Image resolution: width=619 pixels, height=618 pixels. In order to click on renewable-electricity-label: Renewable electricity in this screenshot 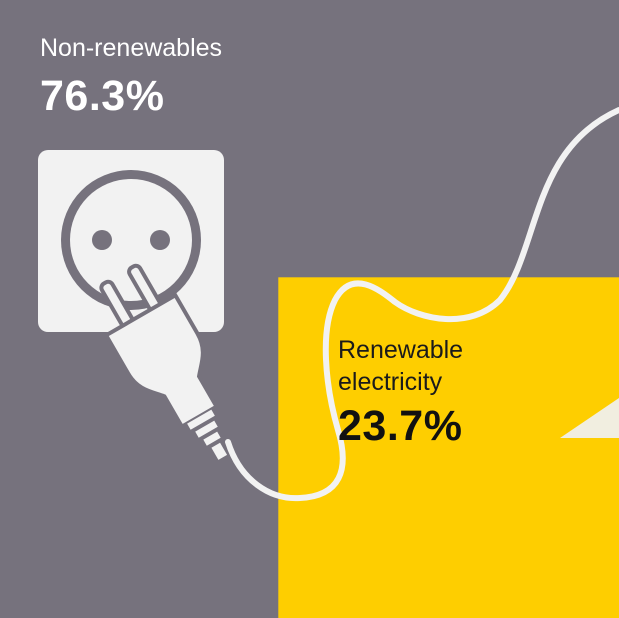, I will do `click(401, 366)`.